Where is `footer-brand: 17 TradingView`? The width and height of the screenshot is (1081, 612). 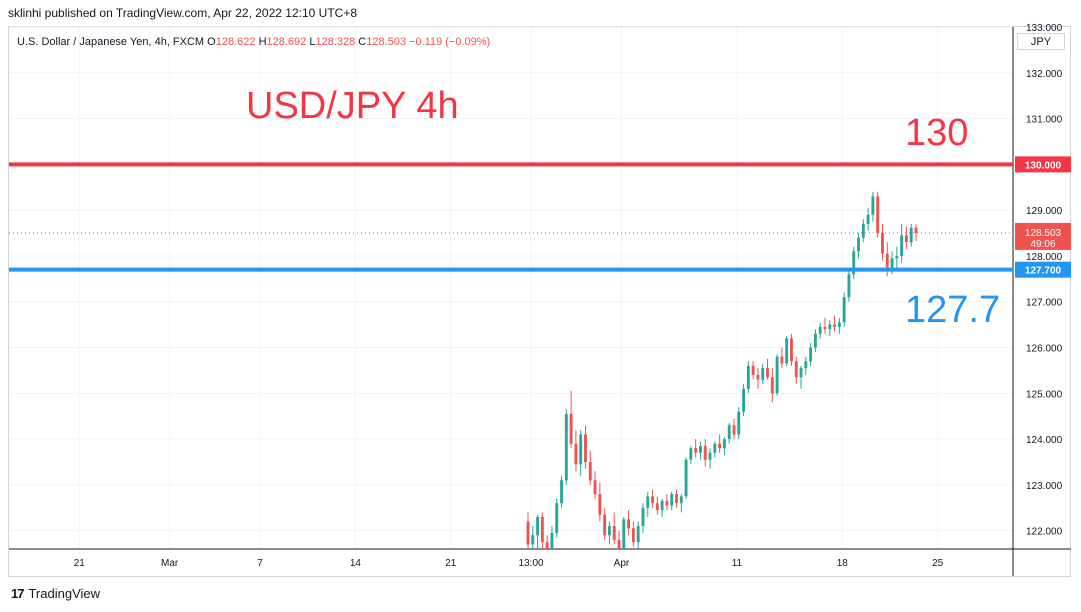
footer-brand: 17 TradingView is located at coordinates (55, 593).